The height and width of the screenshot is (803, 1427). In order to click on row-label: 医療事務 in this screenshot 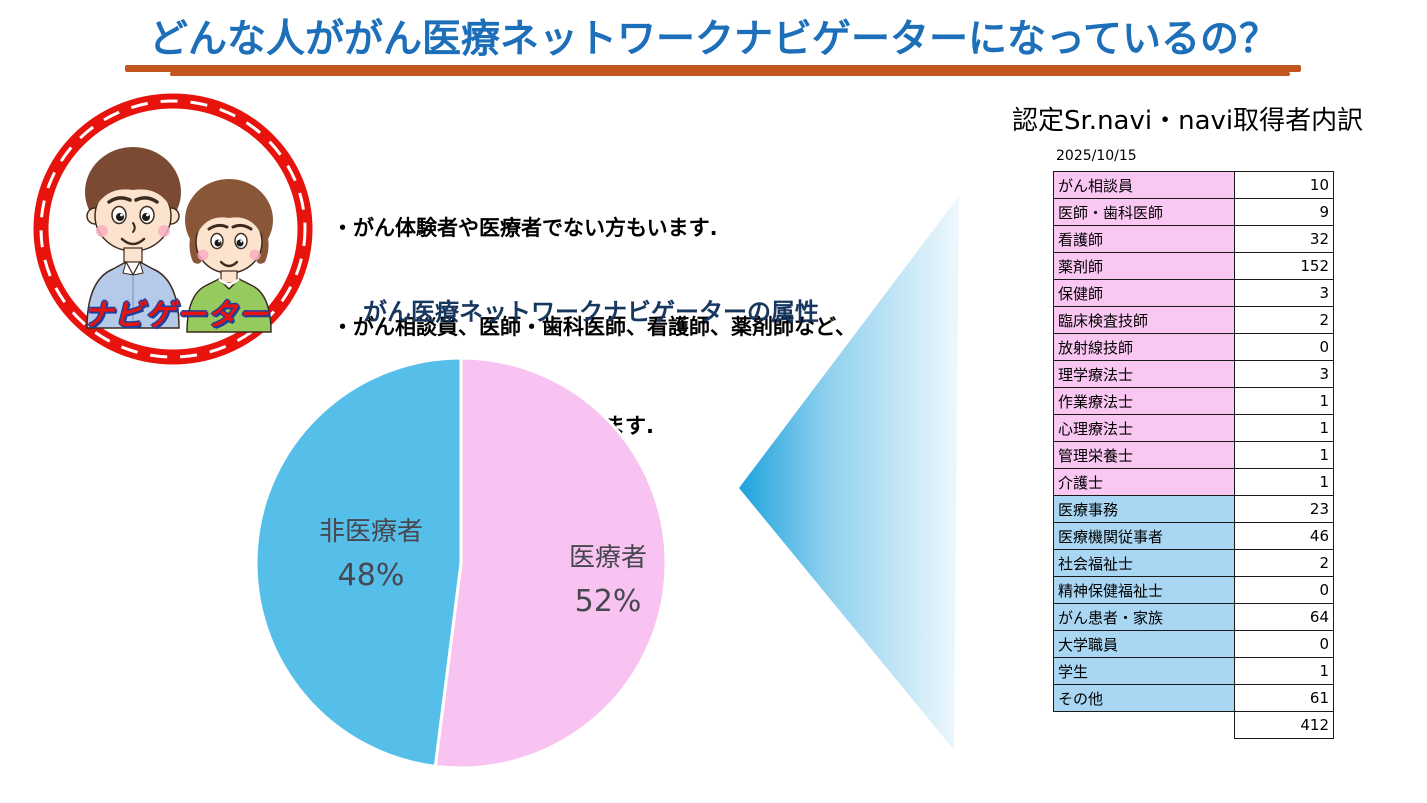, I will do `click(1144, 509)`.